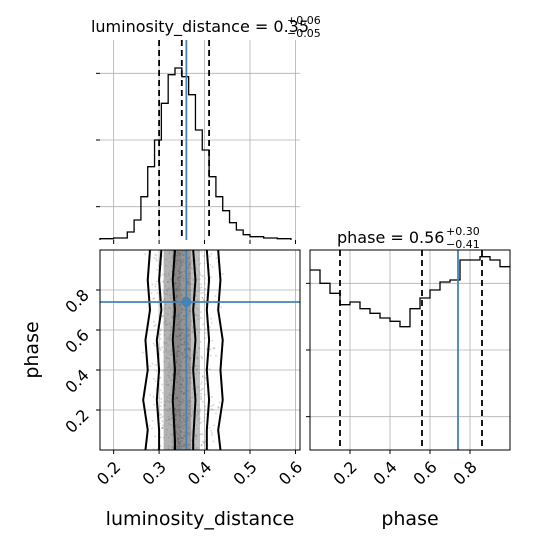 The image size is (550, 550). What do you see at coordinates (194, 349) in the screenshot?
I see `contour-inner-right` at bounding box center [194, 349].